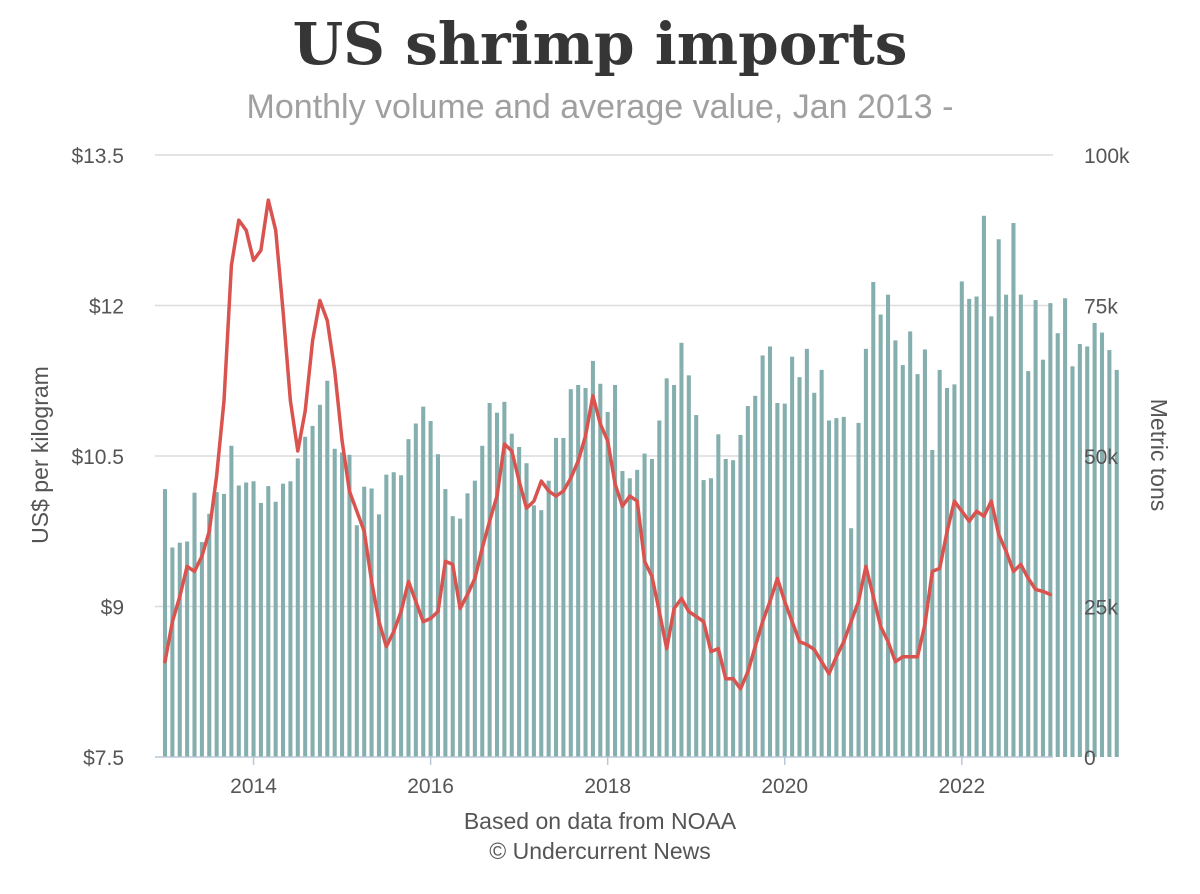 Image resolution: width=1200 pixels, height=894 pixels. Describe the element at coordinates (430, 786) in the screenshot. I see `x-tick-label: 2016` at that location.